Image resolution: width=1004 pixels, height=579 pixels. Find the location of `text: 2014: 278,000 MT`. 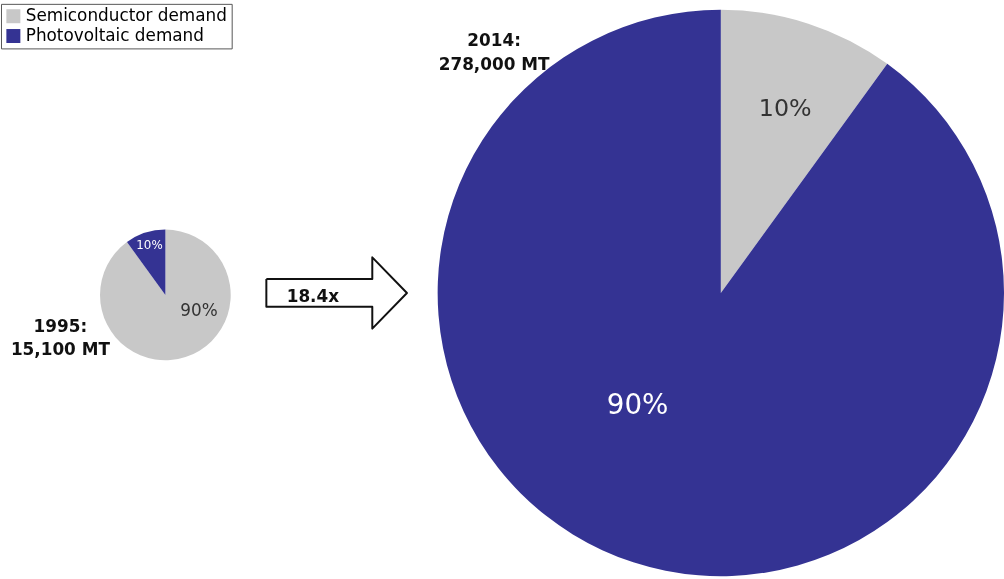

text: 2014: 278,000 MT is located at coordinates (494, 52).